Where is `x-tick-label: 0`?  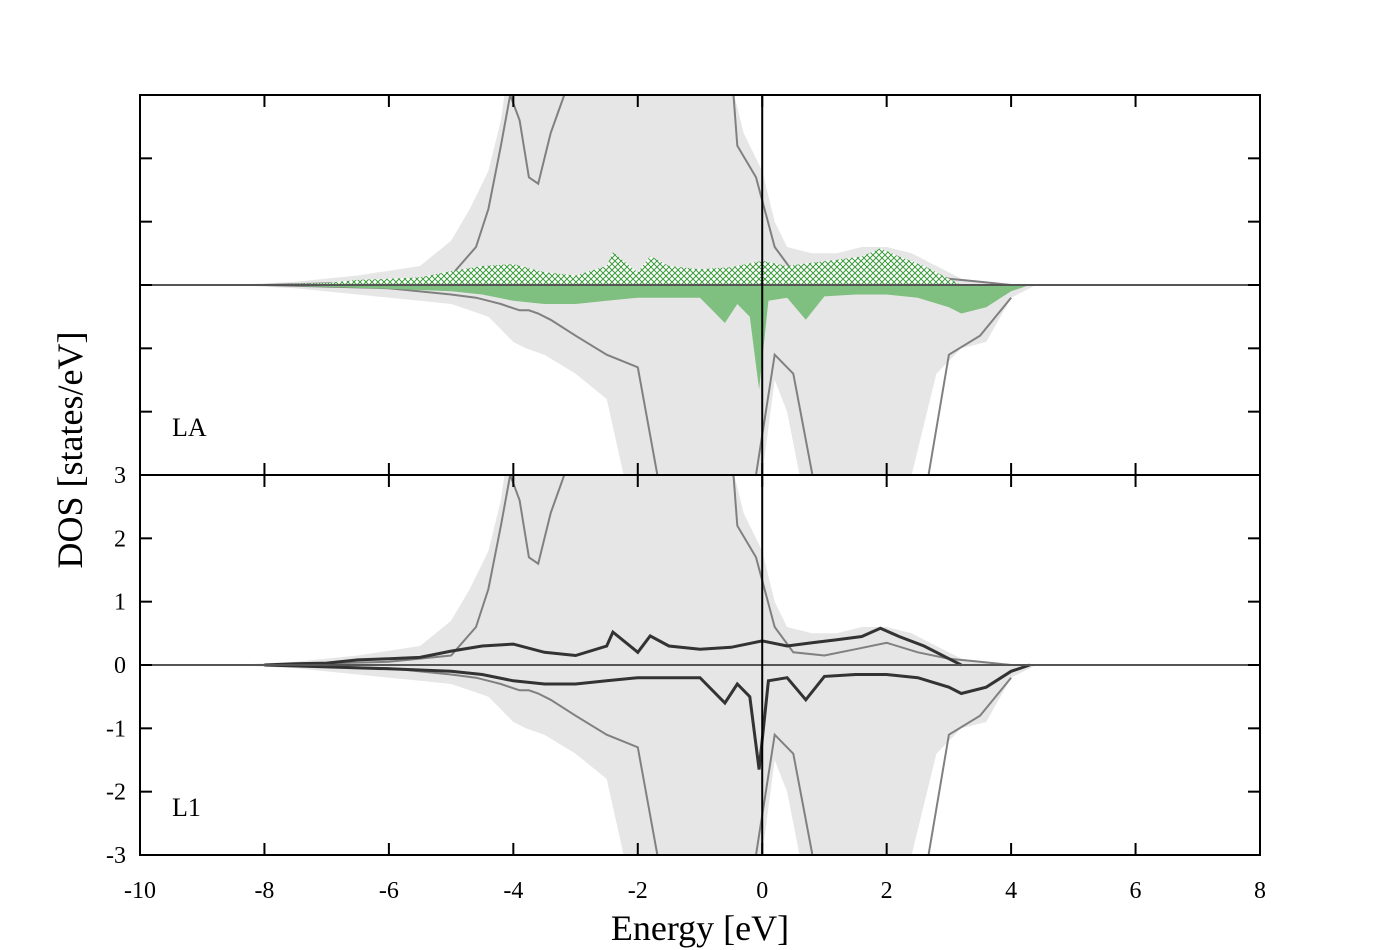
x-tick-label: 0 is located at coordinates (762, 891).